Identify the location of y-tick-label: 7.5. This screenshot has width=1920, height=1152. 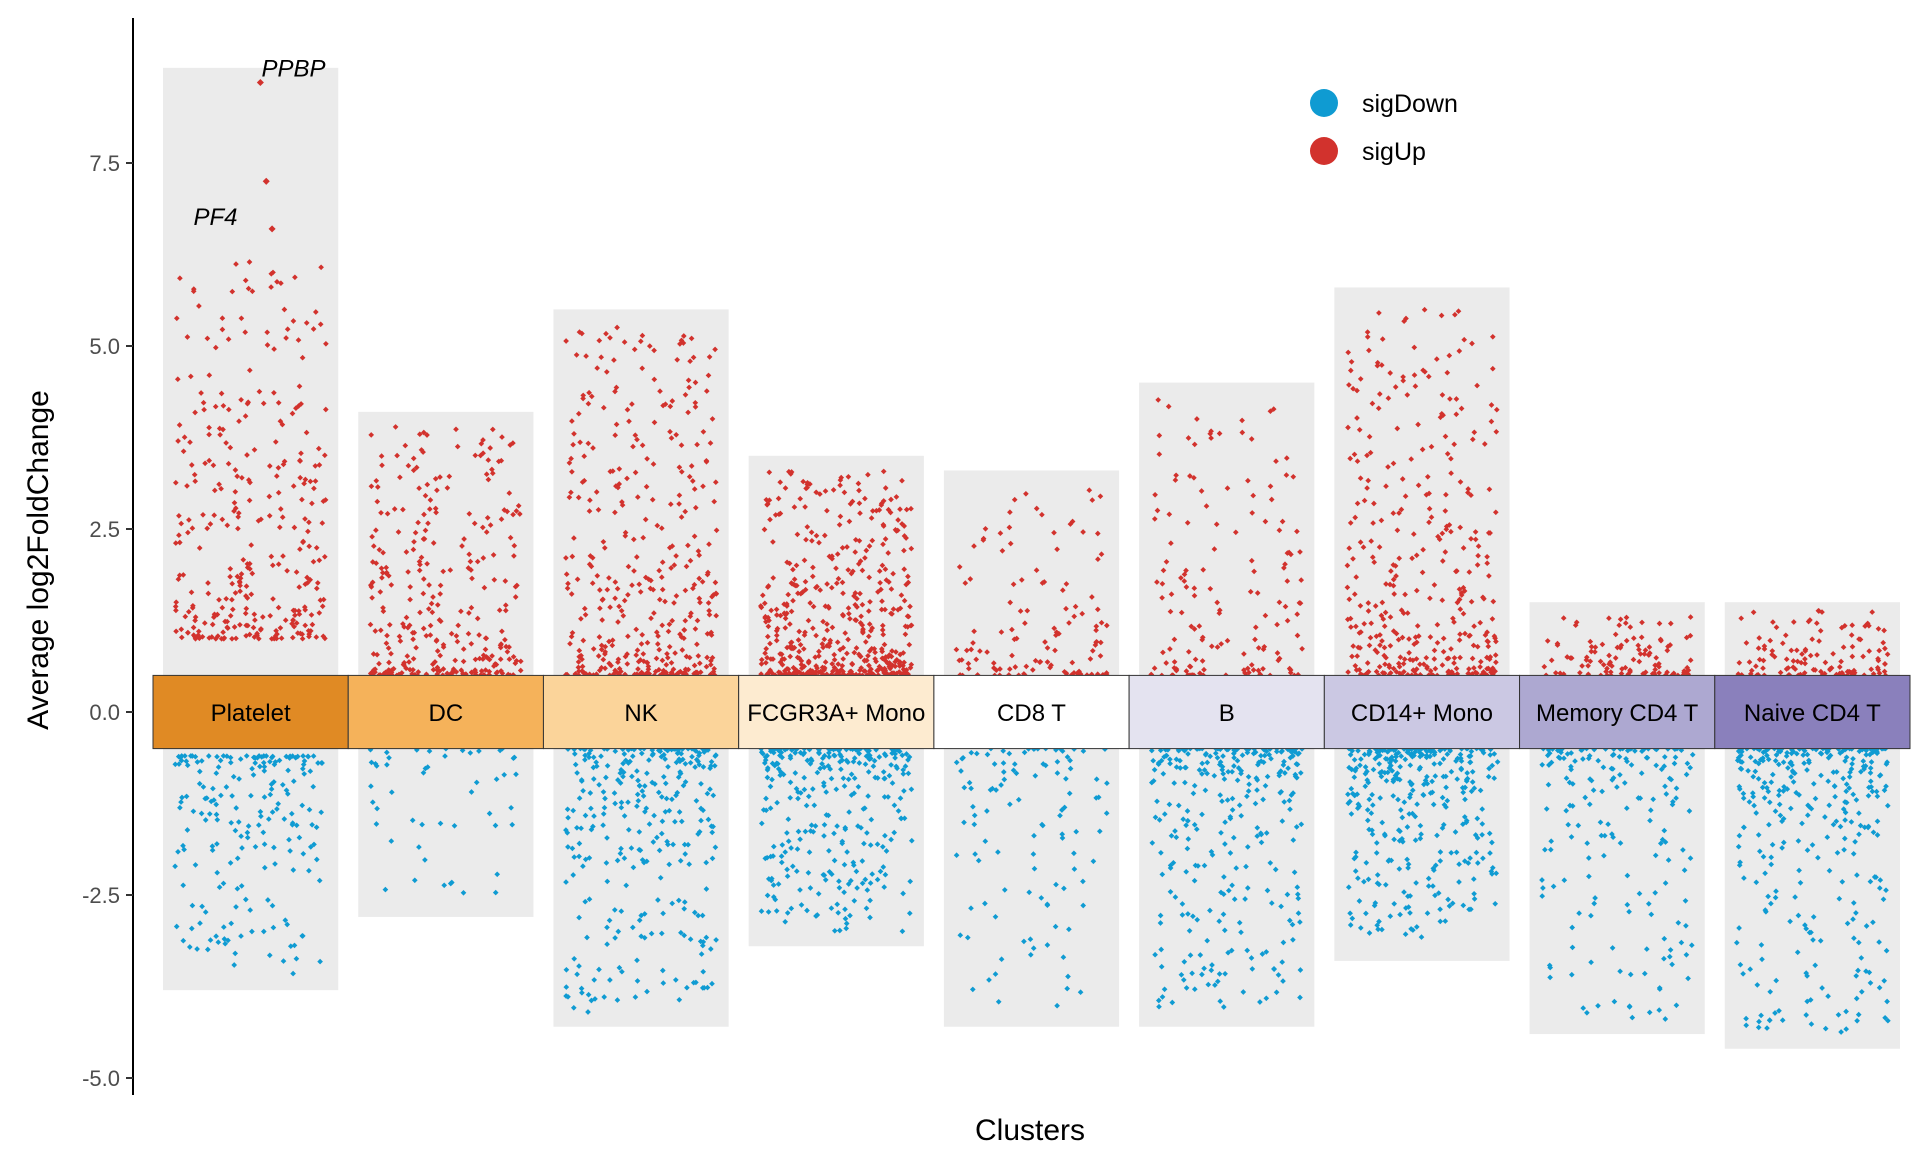
(104, 163).